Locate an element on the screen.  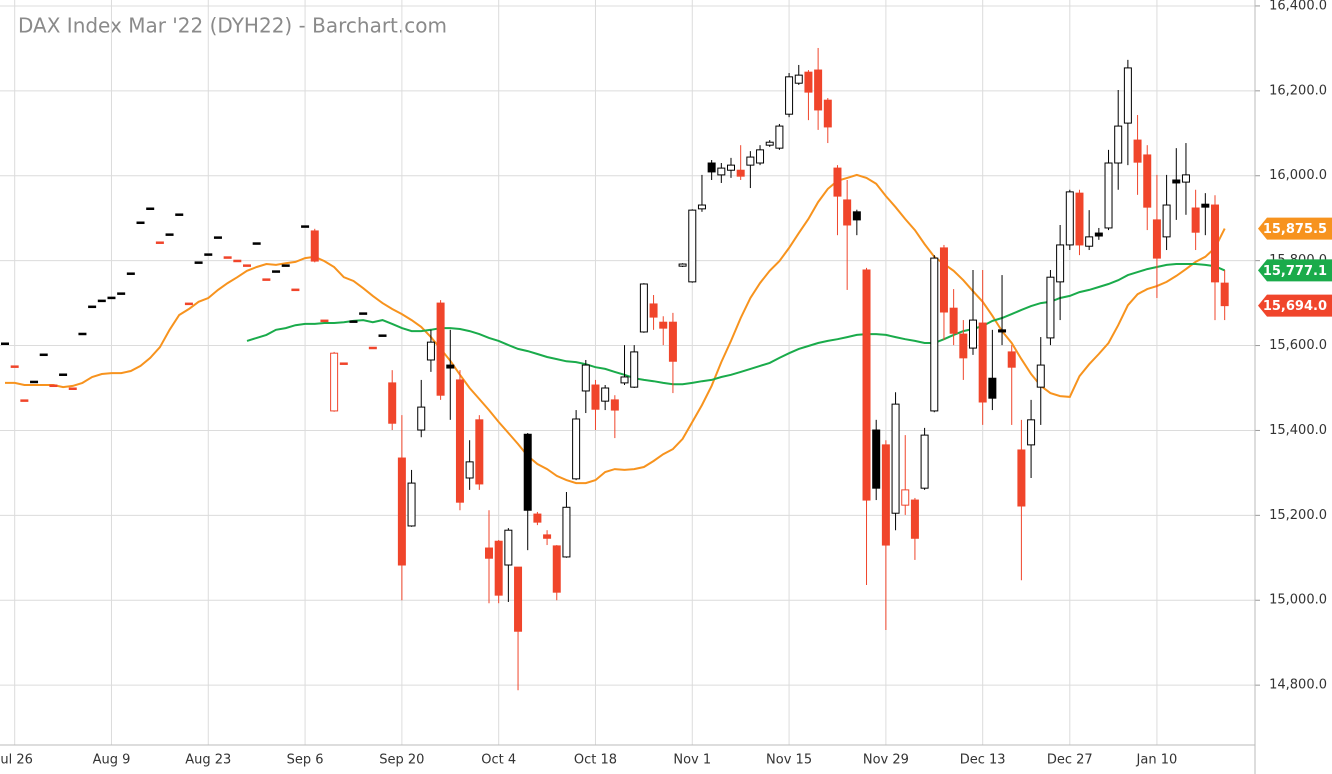
y-tick-label: 14,800.0 is located at coordinates (1298, 685).